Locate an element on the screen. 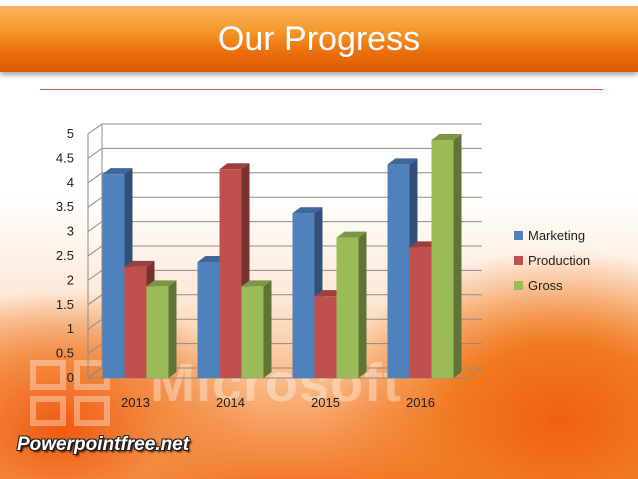 The height and width of the screenshot is (479, 638). x-tick-label: 2016 is located at coordinates (420, 402).